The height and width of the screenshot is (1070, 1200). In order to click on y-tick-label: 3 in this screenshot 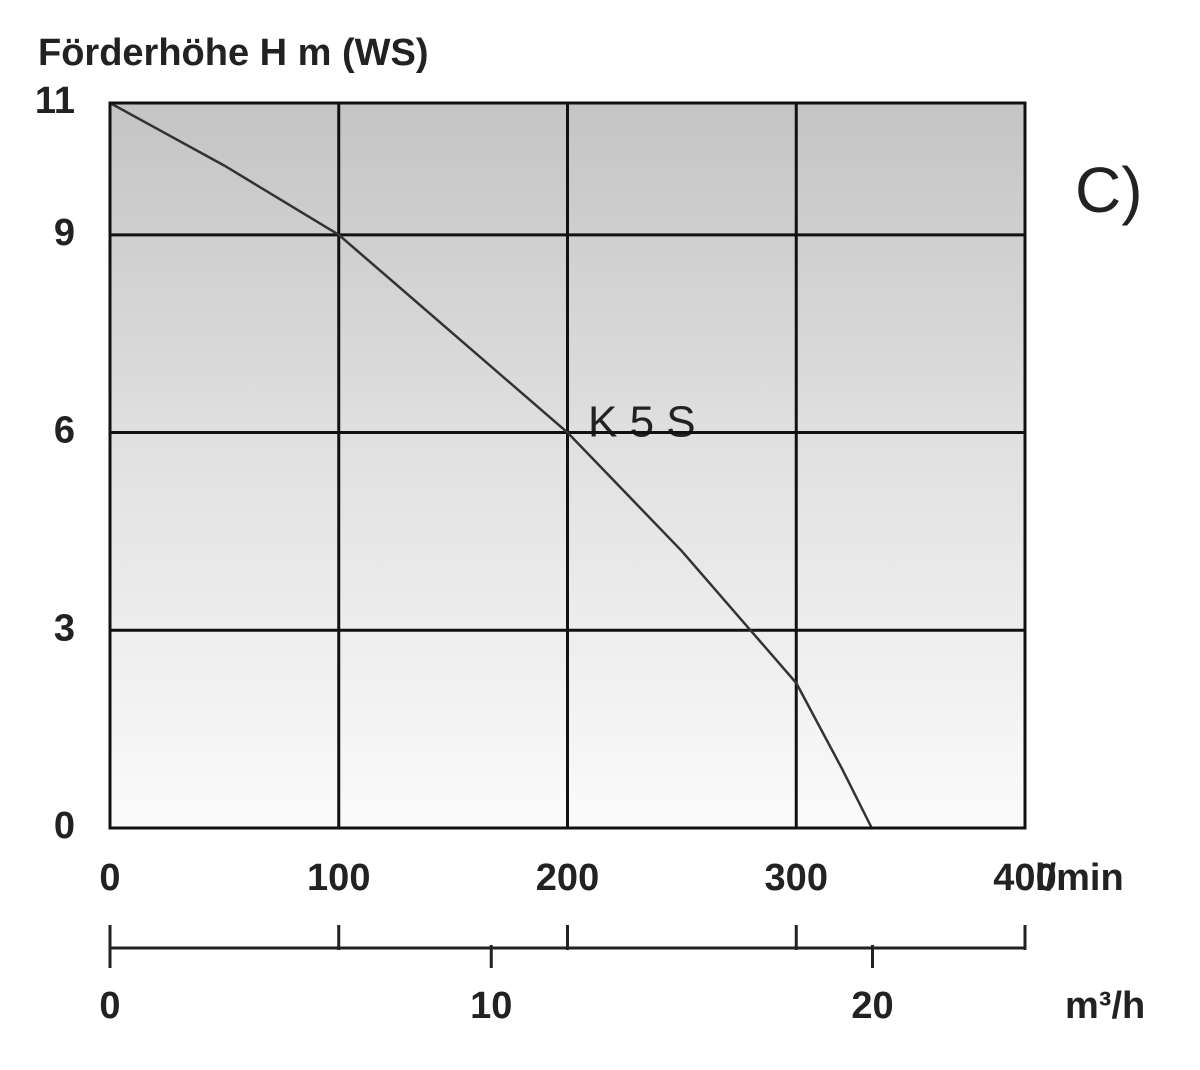, I will do `click(64, 628)`.